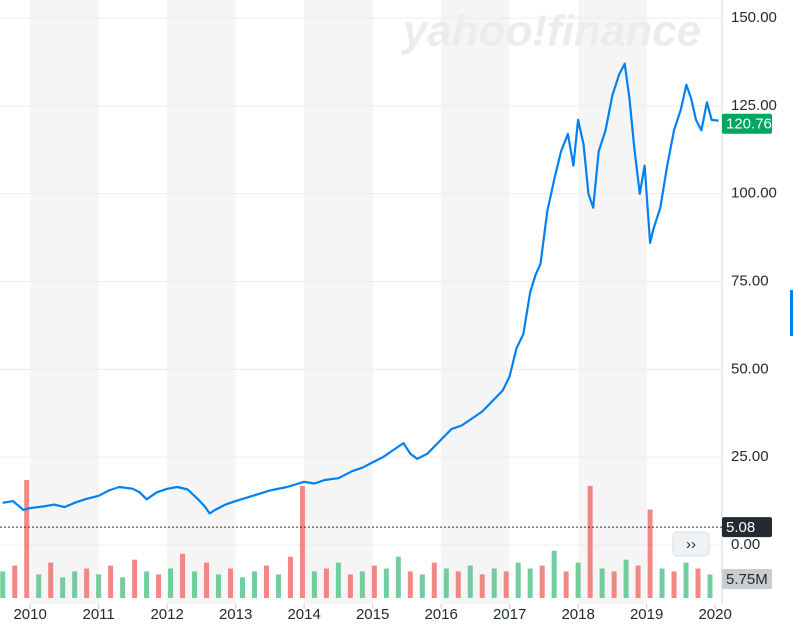  I want to click on side-handle, so click(791, 313).